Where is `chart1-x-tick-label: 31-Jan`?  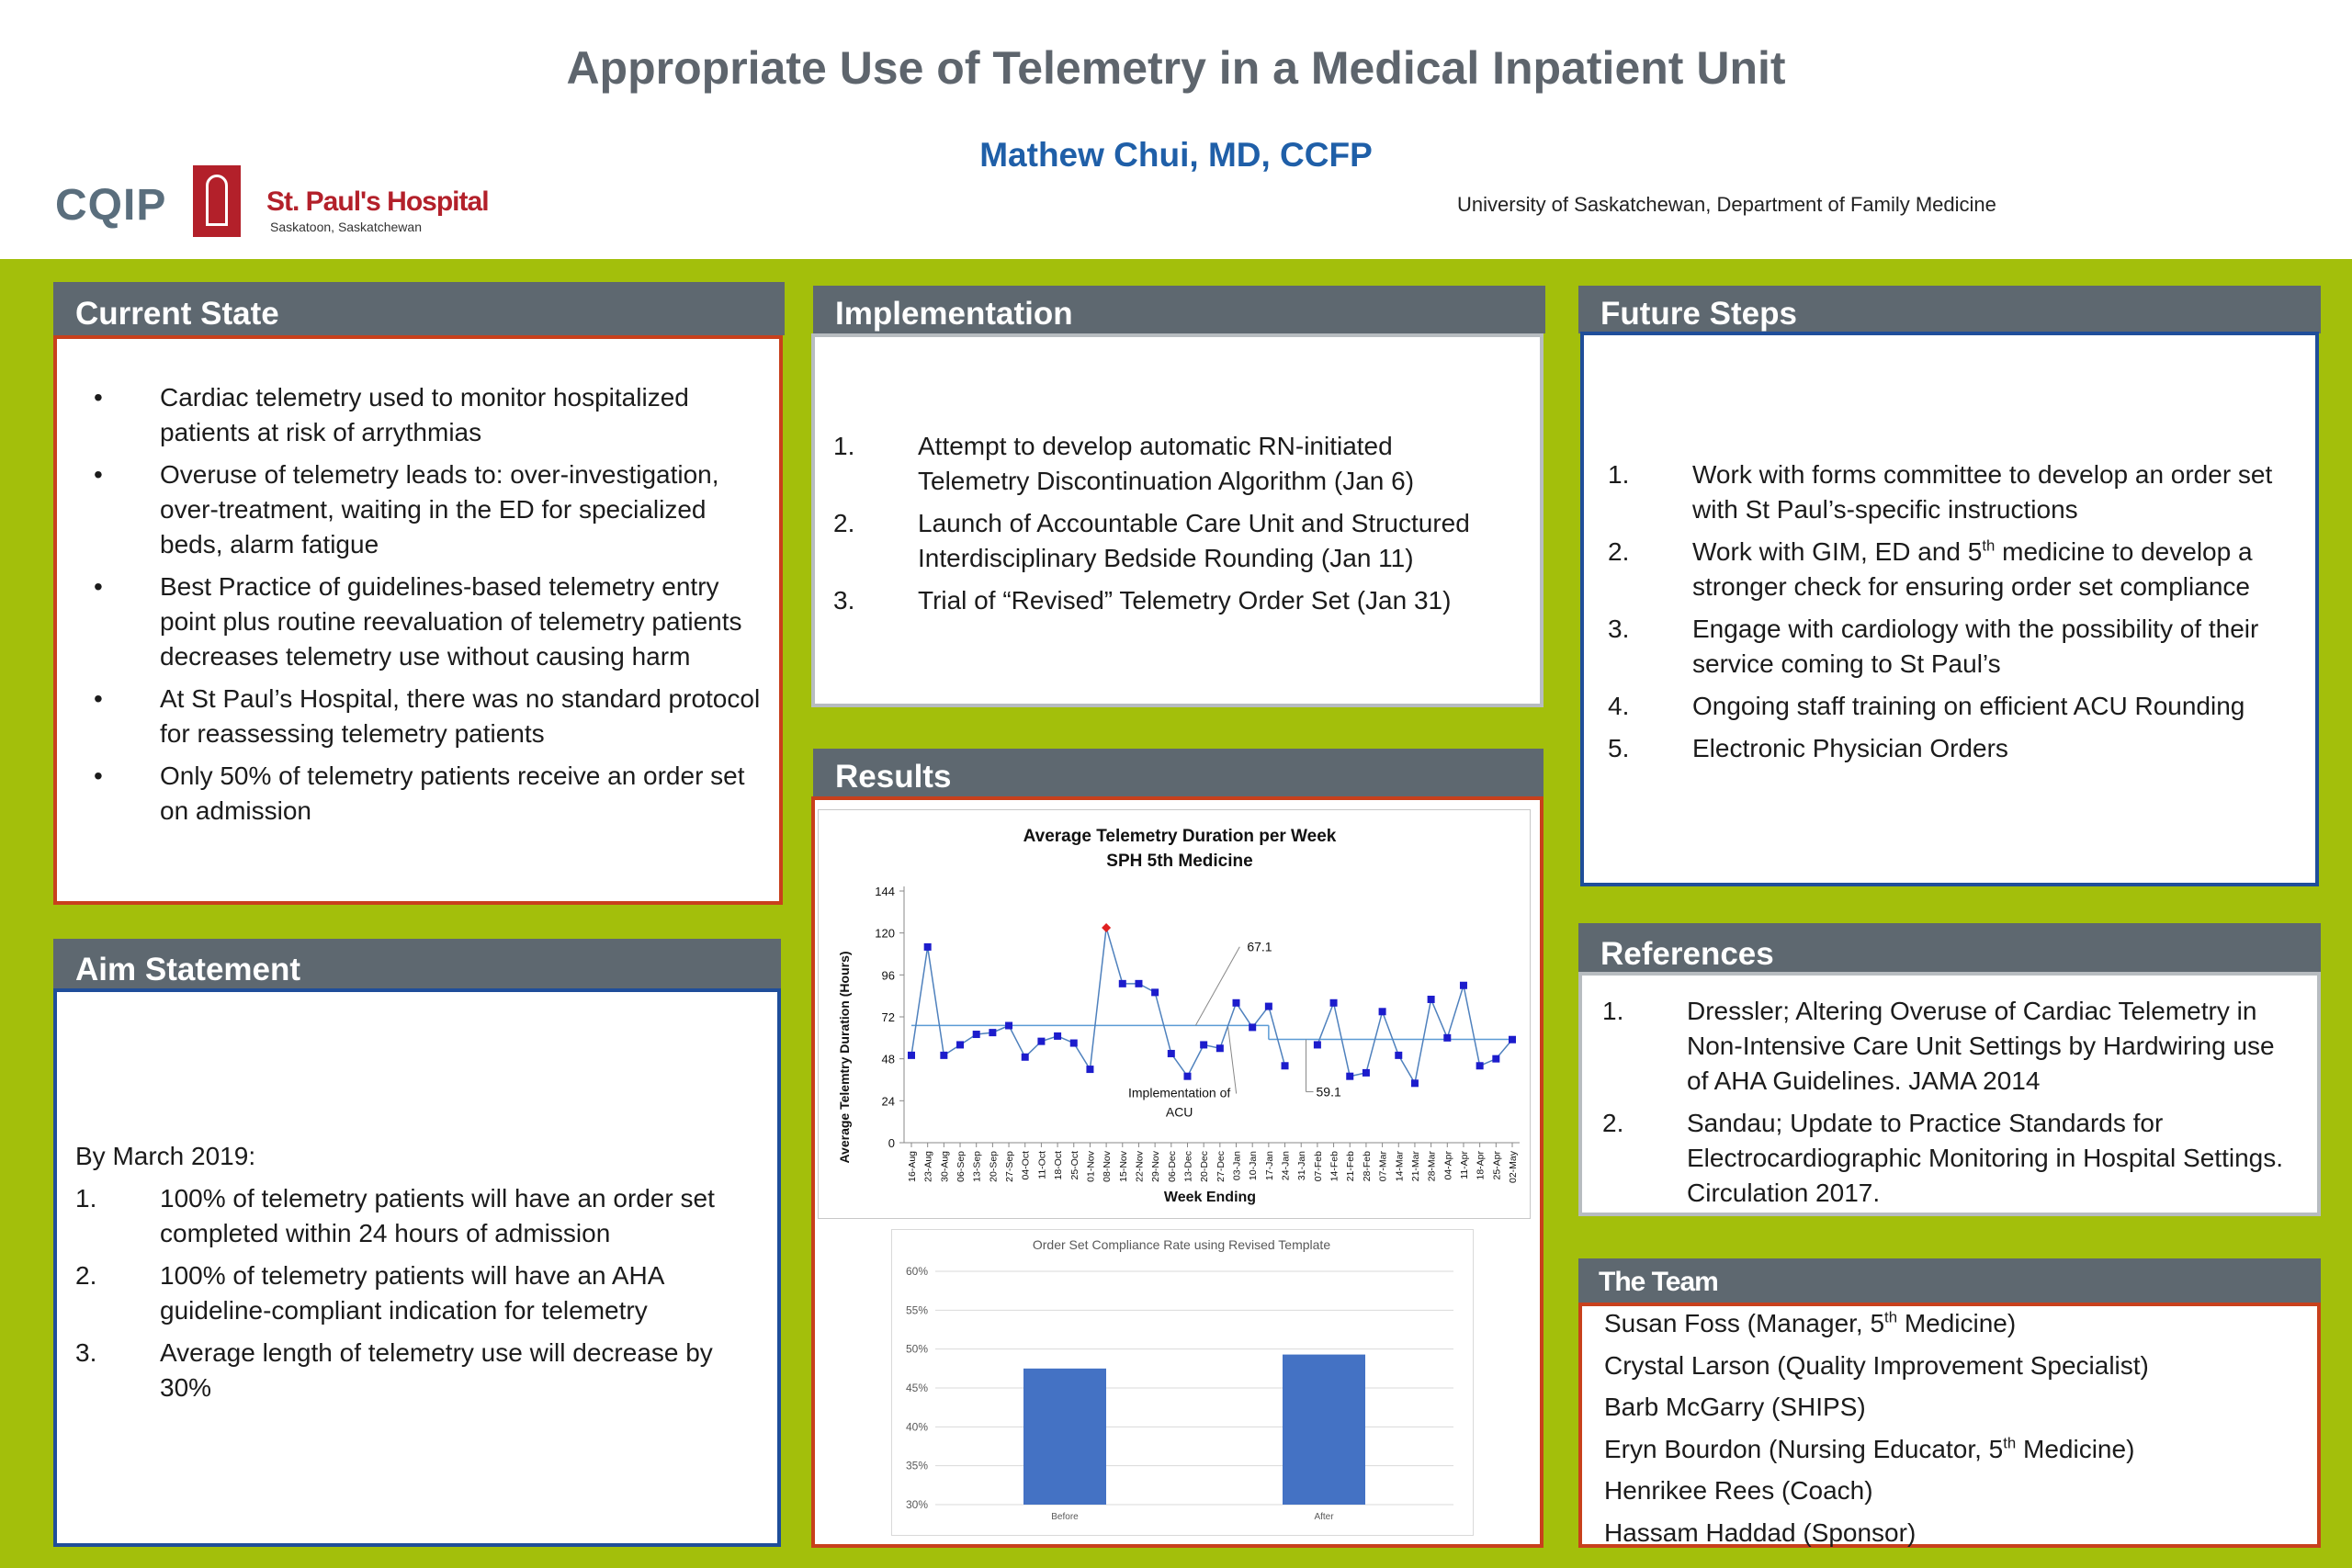
chart1-x-tick-label: 31-Jan is located at coordinates (1301, 1166).